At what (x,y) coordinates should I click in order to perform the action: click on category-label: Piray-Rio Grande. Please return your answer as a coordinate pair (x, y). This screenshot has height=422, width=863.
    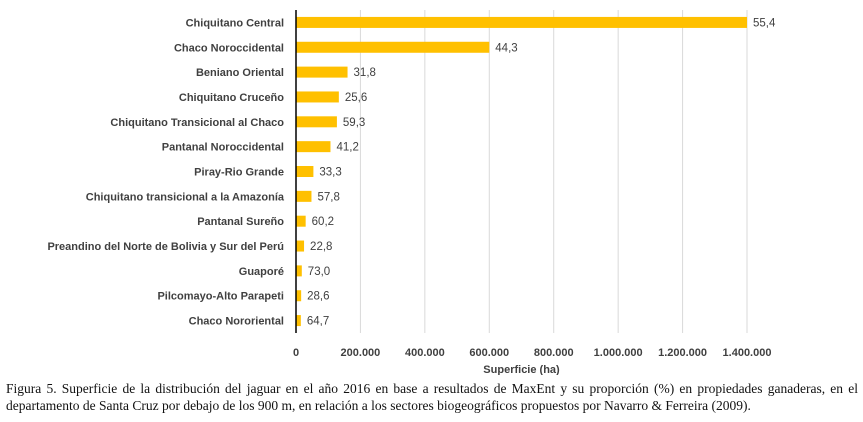
    Looking at the image, I should click on (239, 173).